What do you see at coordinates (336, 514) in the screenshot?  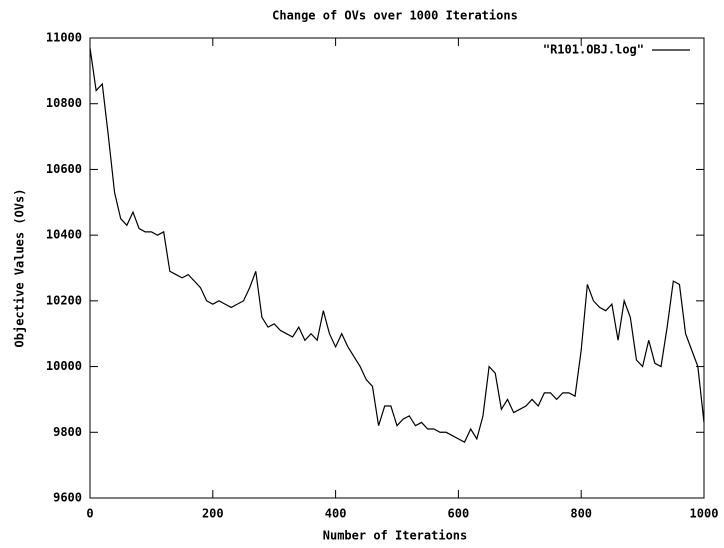 I see `x-tick-label: 400` at bounding box center [336, 514].